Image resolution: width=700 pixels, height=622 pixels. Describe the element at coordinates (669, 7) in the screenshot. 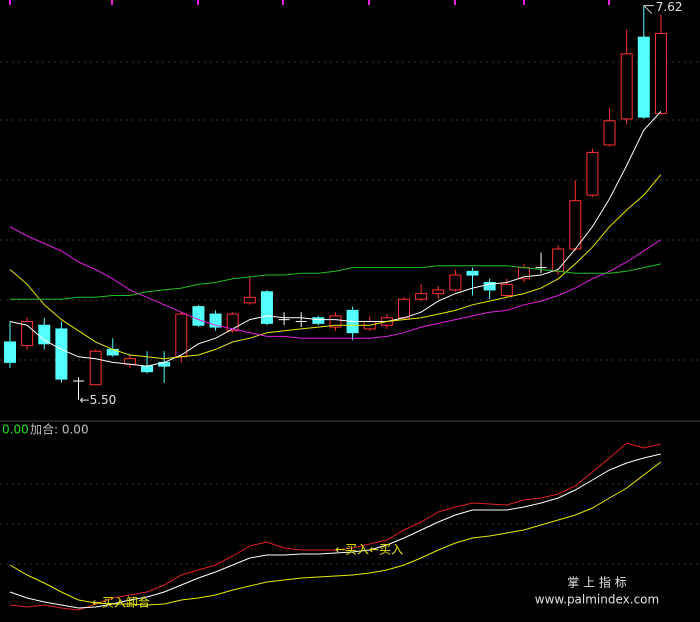

I see `high-label: 7.62` at that location.